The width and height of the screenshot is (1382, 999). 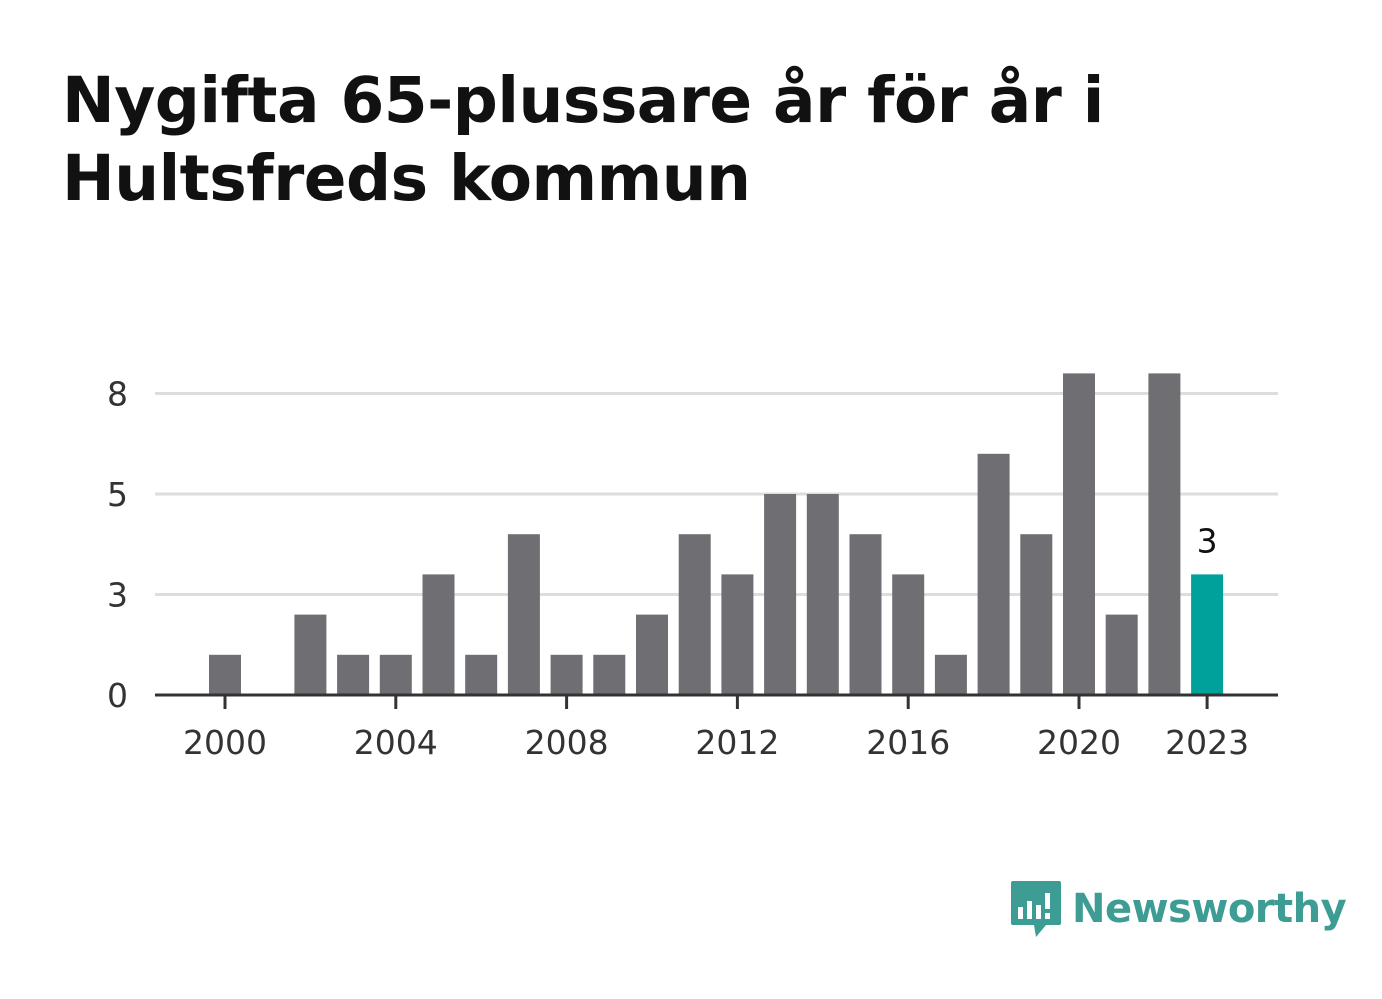 What do you see at coordinates (908, 742) in the screenshot?
I see `x-tick-label: 2016` at bounding box center [908, 742].